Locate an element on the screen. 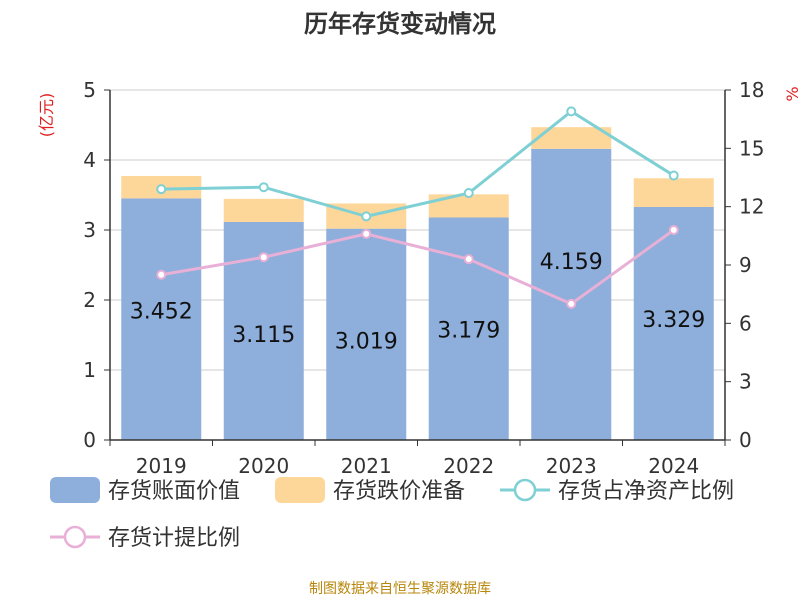 The image size is (800, 600). y-right-tick-label: 6 is located at coordinates (745, 323).